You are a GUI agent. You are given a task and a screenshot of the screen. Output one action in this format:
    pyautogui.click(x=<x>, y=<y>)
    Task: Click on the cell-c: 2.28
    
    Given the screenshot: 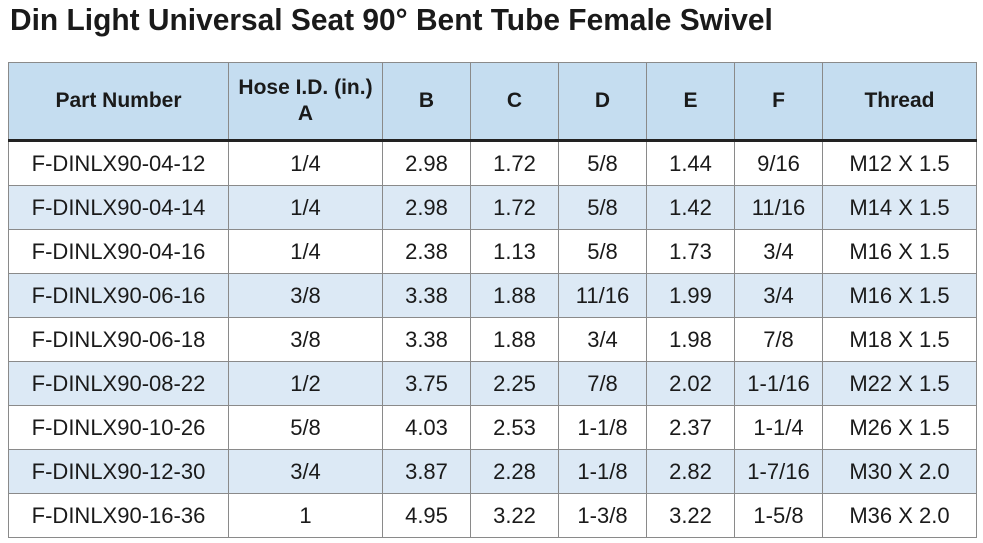 What is the action you would take?
    pyautogui.click(x=514, y=471)
    